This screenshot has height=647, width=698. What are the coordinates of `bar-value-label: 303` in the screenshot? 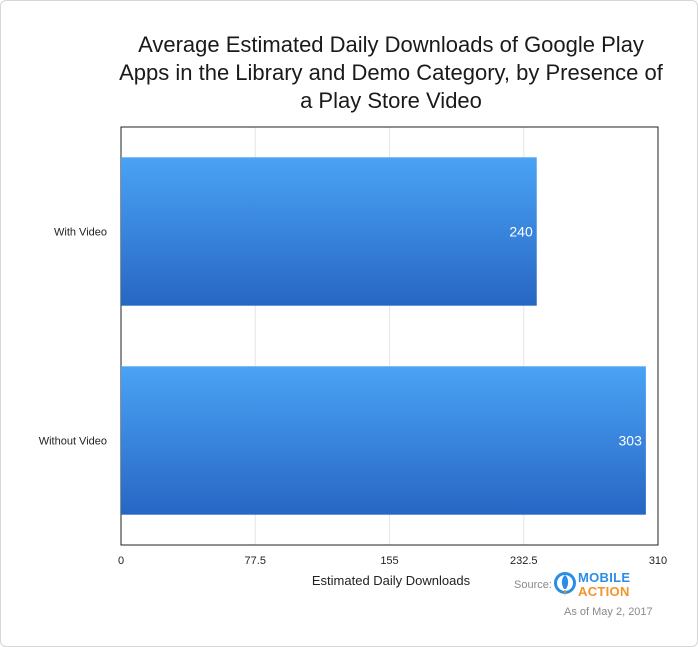 It's located at (631, 441).